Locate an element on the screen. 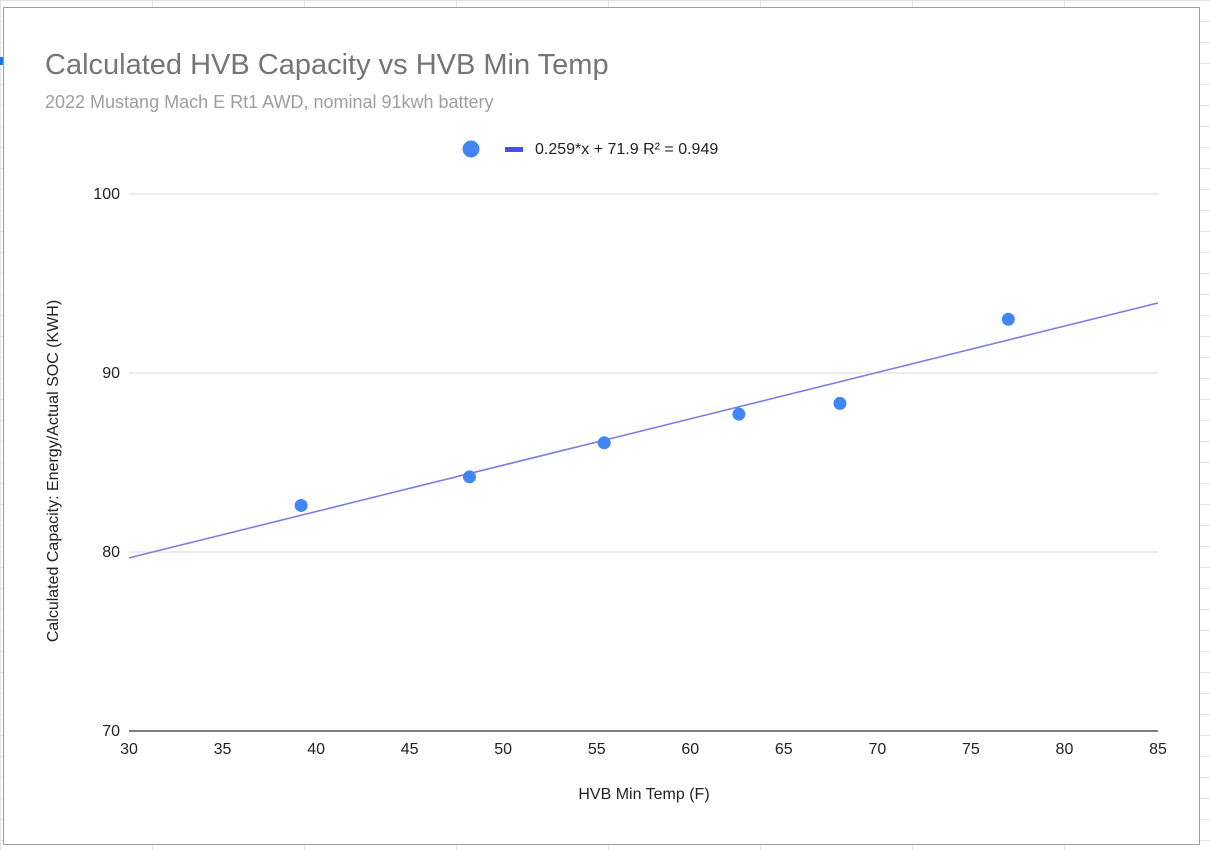 This screenshot has height=850, width=1210. legend: 0.259*x + 71.9 R² = 0.949 is located at coordinates (590, 149).